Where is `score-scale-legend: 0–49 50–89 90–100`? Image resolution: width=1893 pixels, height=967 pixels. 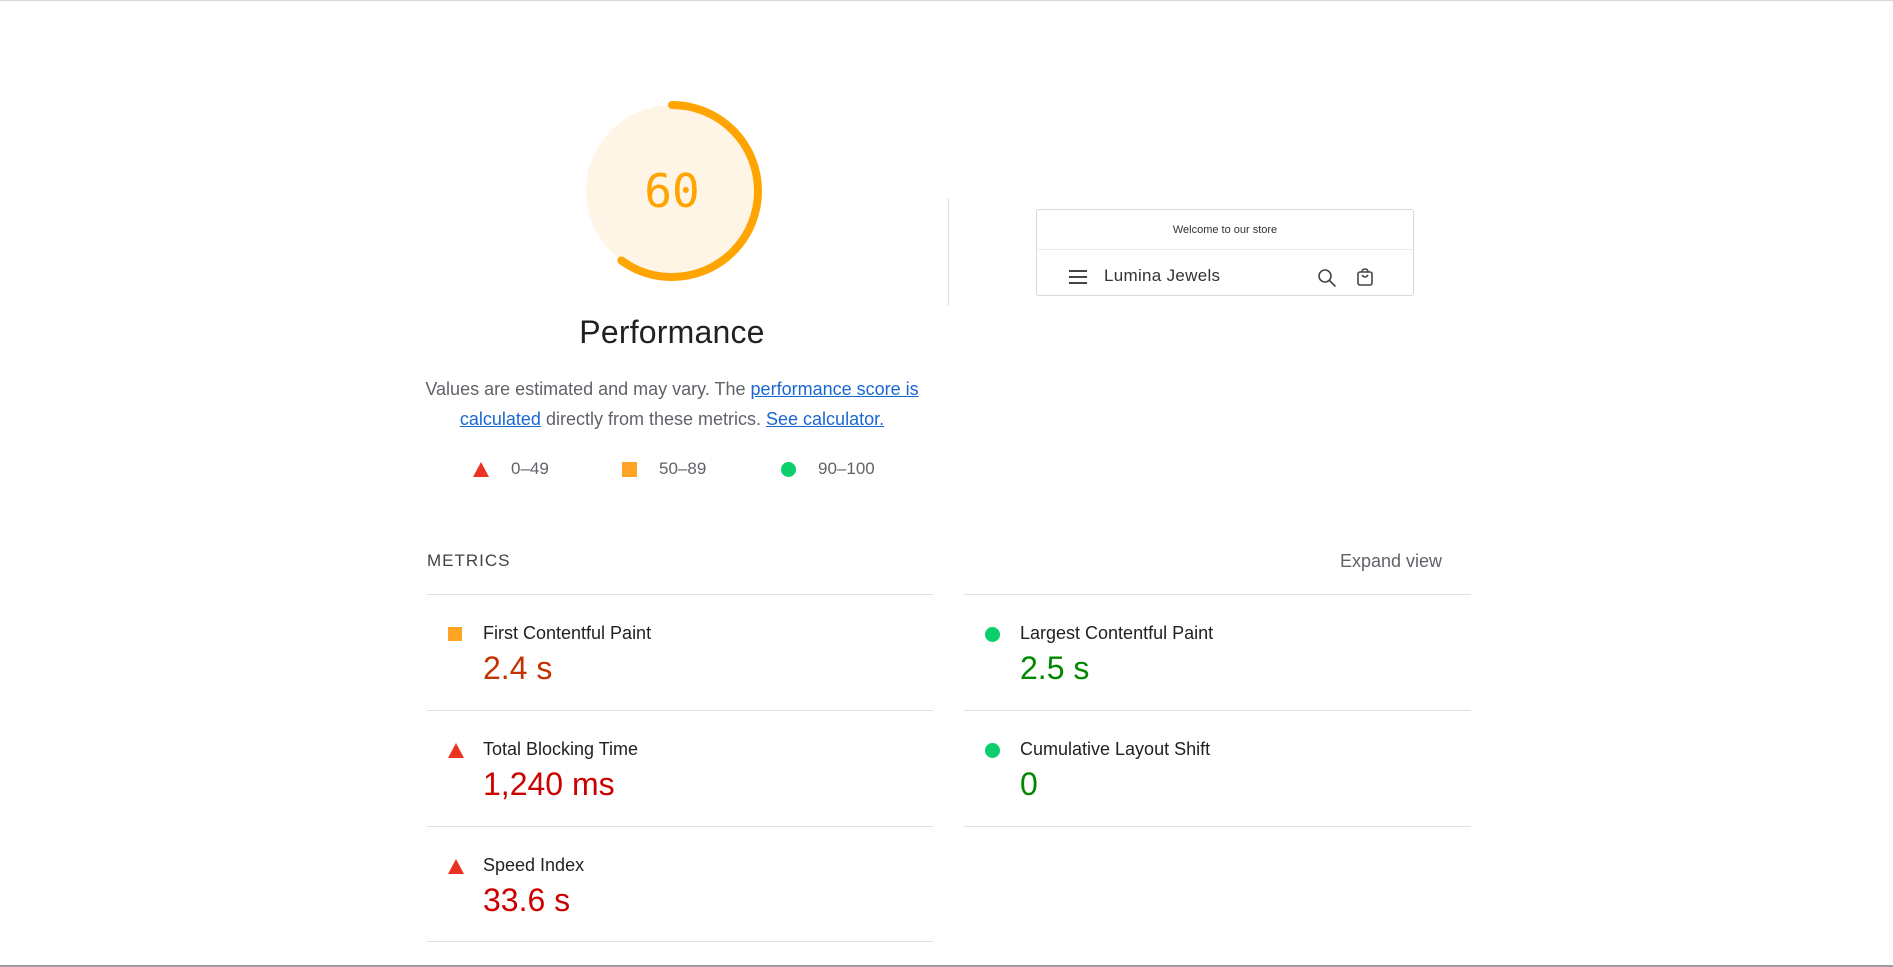 score-scale-legend: 0–49 50–89 90–100 is located at coordinates (946, 472).